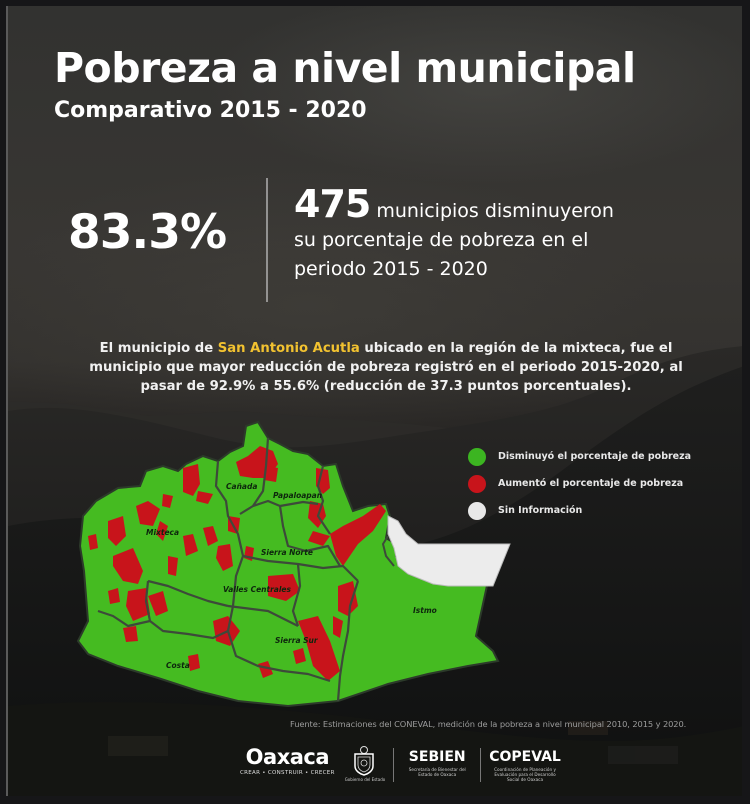 The height and width of the screenshot is (804, 750). Describe the element at coordinates (257, 589) in the screenshot. I see `map-label-valles-centrales: Valles Centrales` at that location.